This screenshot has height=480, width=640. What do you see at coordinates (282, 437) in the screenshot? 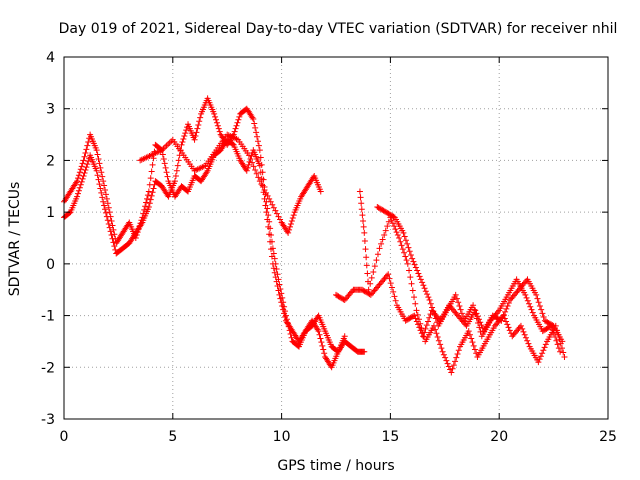
I see `x-tick-label: 10` at bounding box center [282, 437].